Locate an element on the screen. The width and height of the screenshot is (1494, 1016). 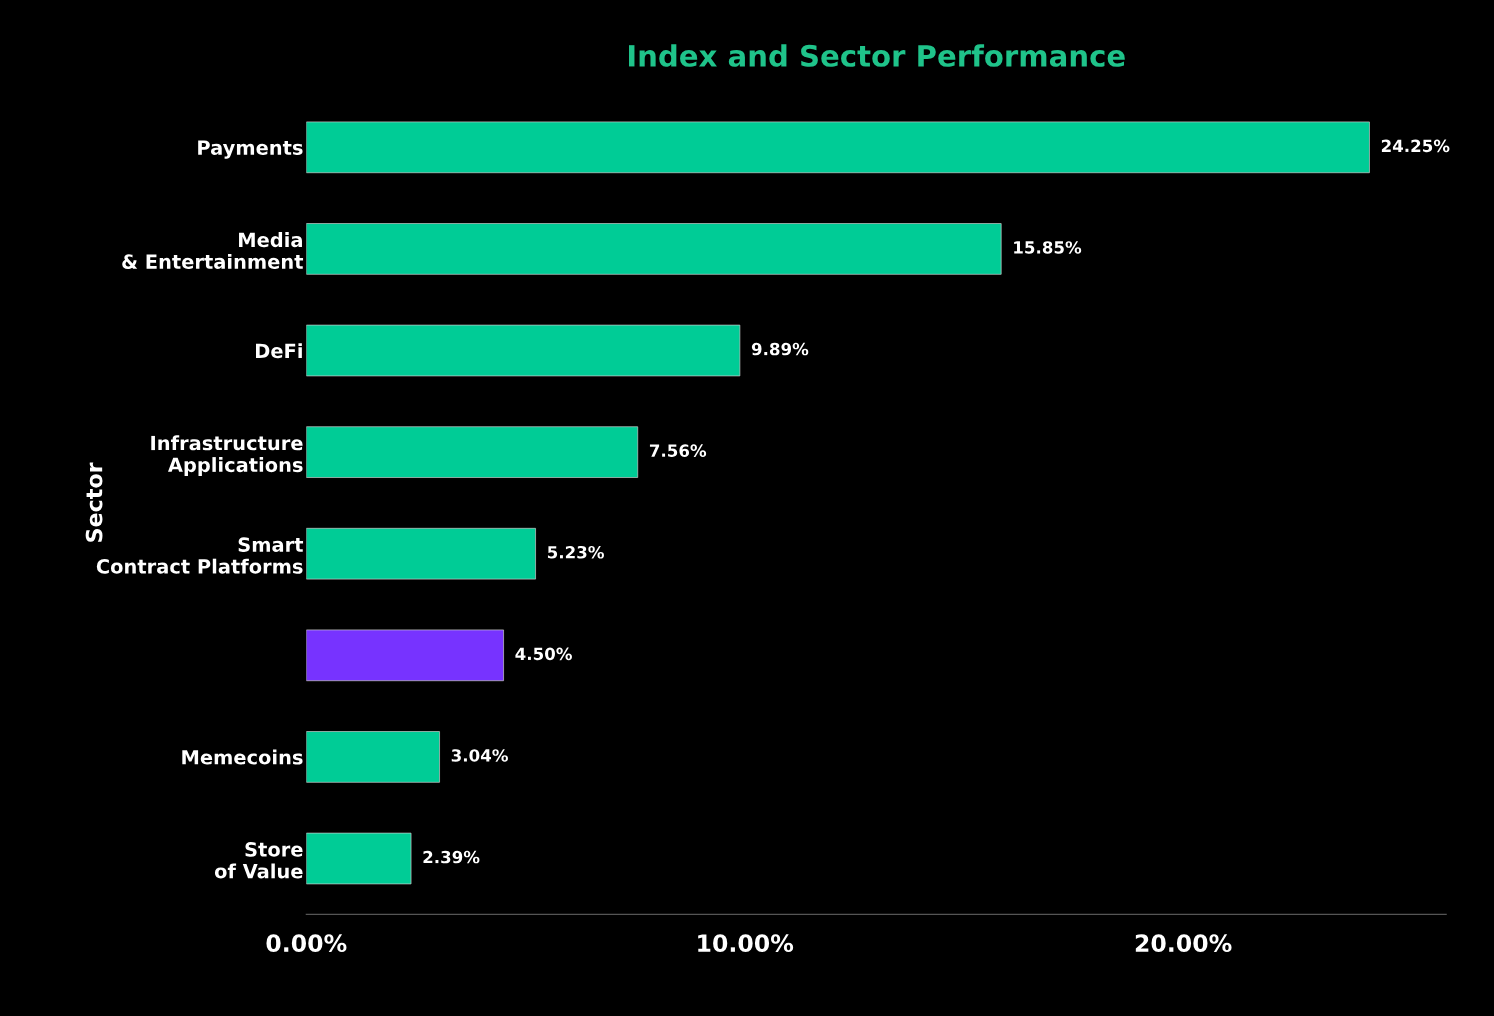
data-label: 2.39% is located at coordinates (451, 857).